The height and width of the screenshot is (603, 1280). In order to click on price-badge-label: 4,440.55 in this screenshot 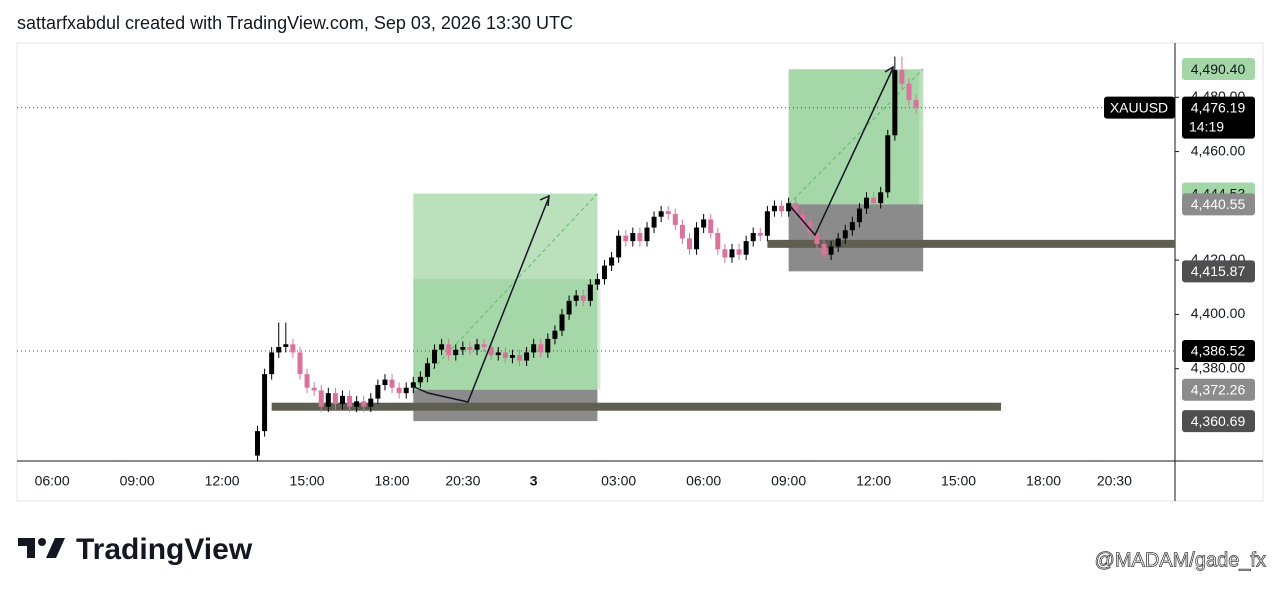, I will do `click(1218, 204)`.